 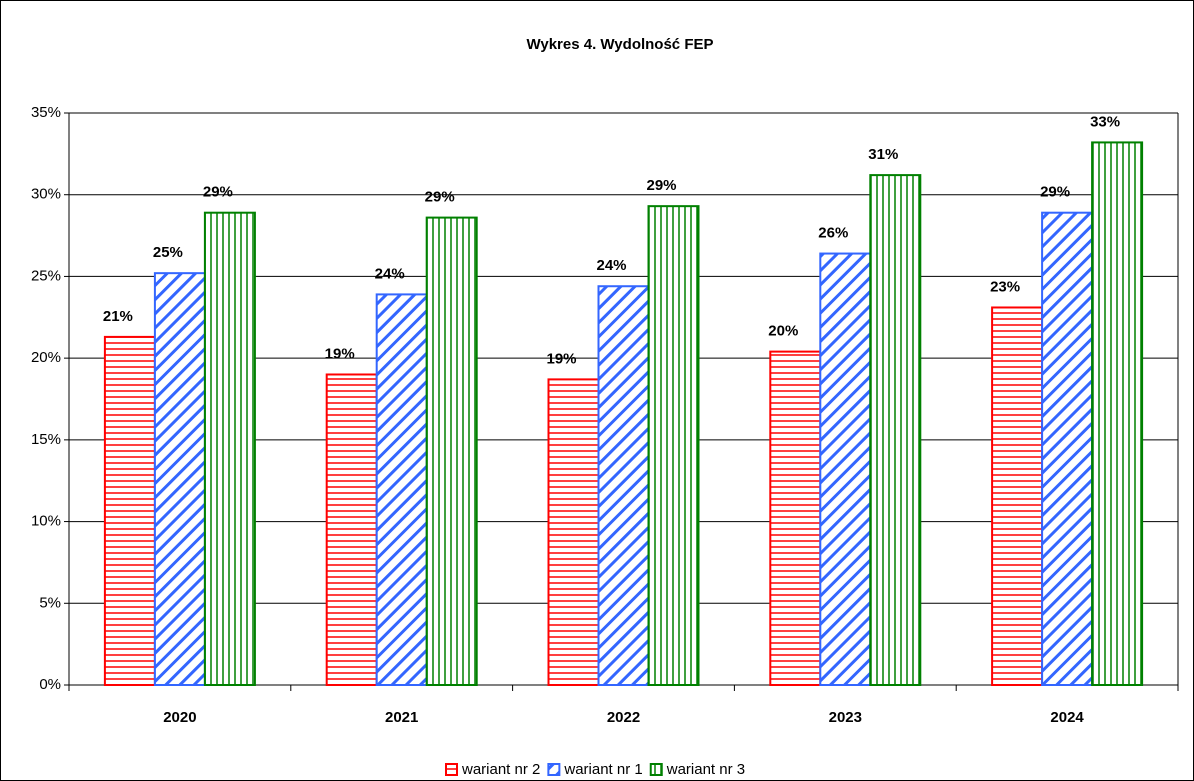 What do you see at coordinates (179, 717) in the screenshot?
I see `x-tick-label: 2020` at bounding box center [179, 717].